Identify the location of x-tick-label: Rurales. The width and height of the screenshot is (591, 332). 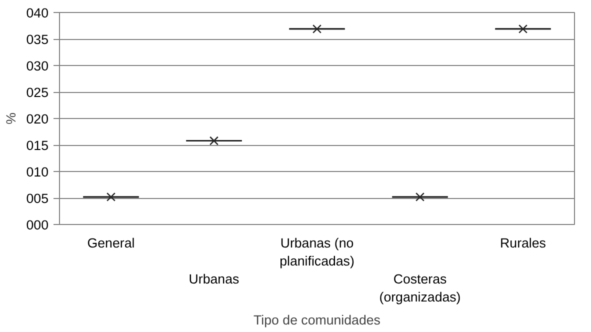
(523, 243).